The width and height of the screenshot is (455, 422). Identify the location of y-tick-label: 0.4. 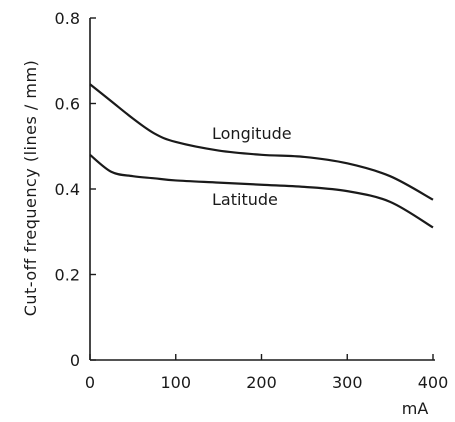
(67, 189).